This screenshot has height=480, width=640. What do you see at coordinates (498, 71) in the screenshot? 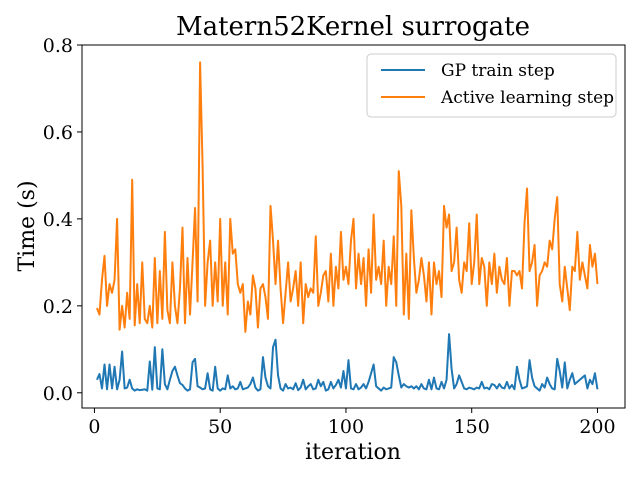
I see `legend-label-gp-train-step: GP train step` at bounding box center [498, 71].